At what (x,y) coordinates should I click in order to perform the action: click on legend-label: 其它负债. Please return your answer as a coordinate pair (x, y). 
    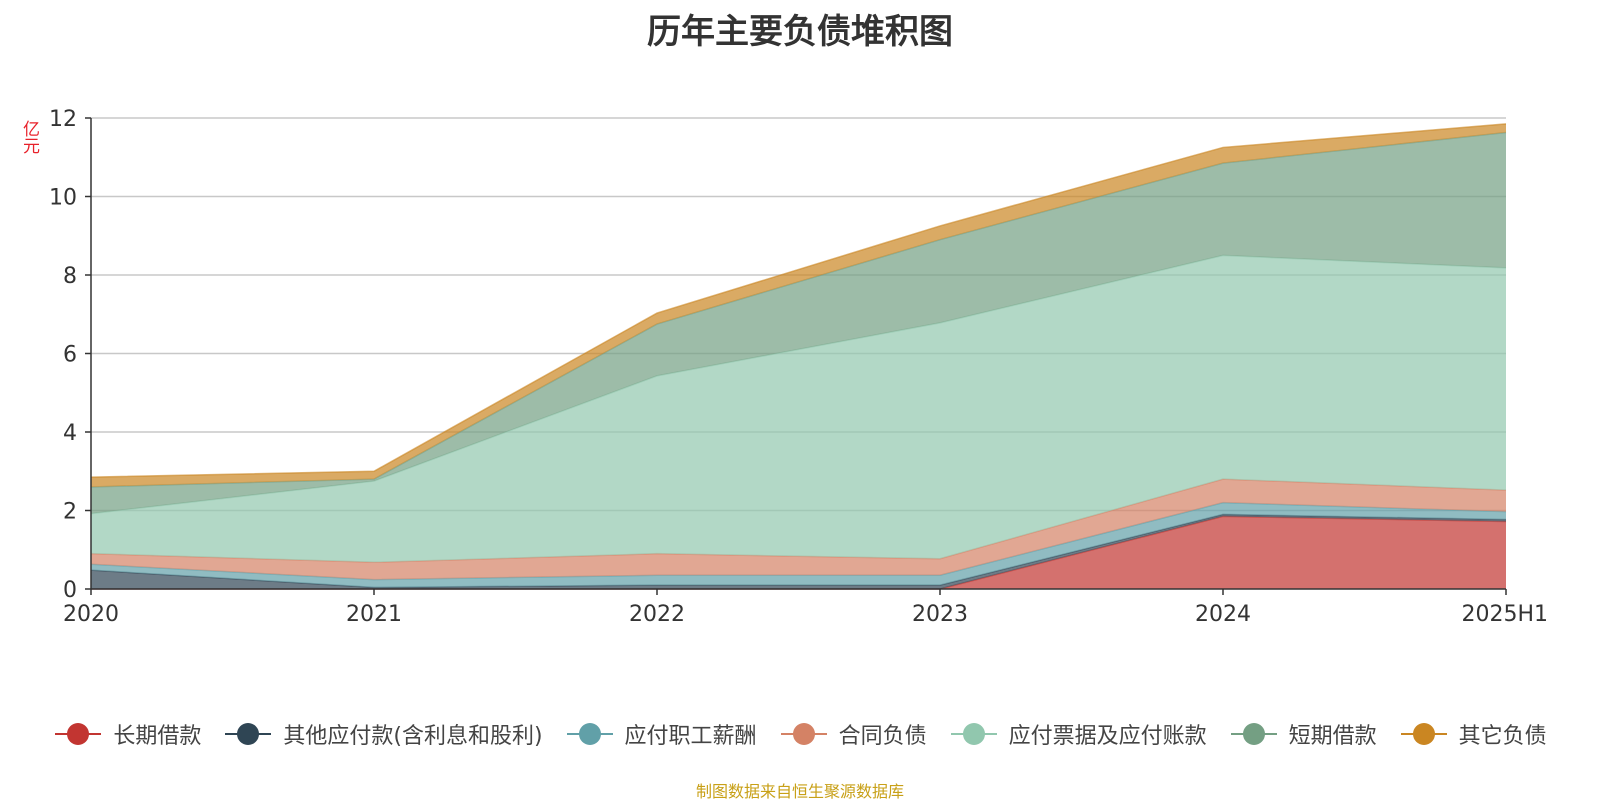
    Looking at the image, I should click on (1502, 736).